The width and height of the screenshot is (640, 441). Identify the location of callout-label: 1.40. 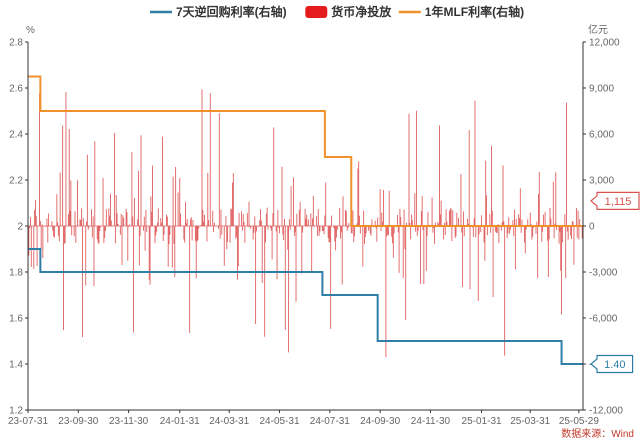
(614, 365).